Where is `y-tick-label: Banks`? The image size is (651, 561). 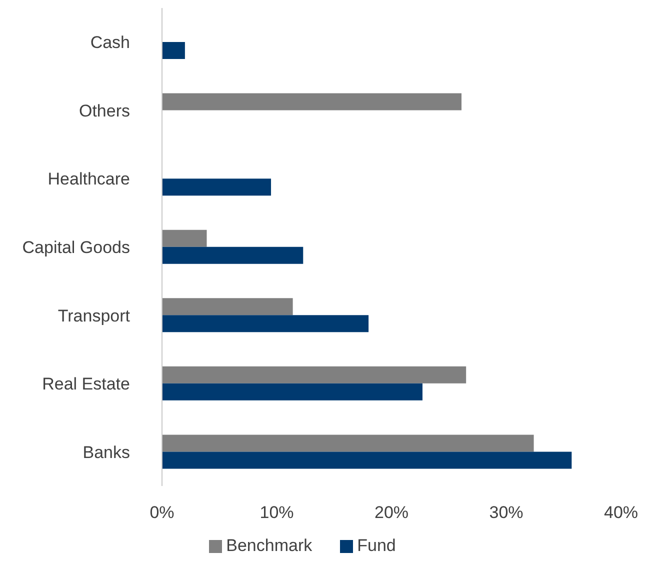
y-tick-label: Banks is located at coordinates (106, 452).